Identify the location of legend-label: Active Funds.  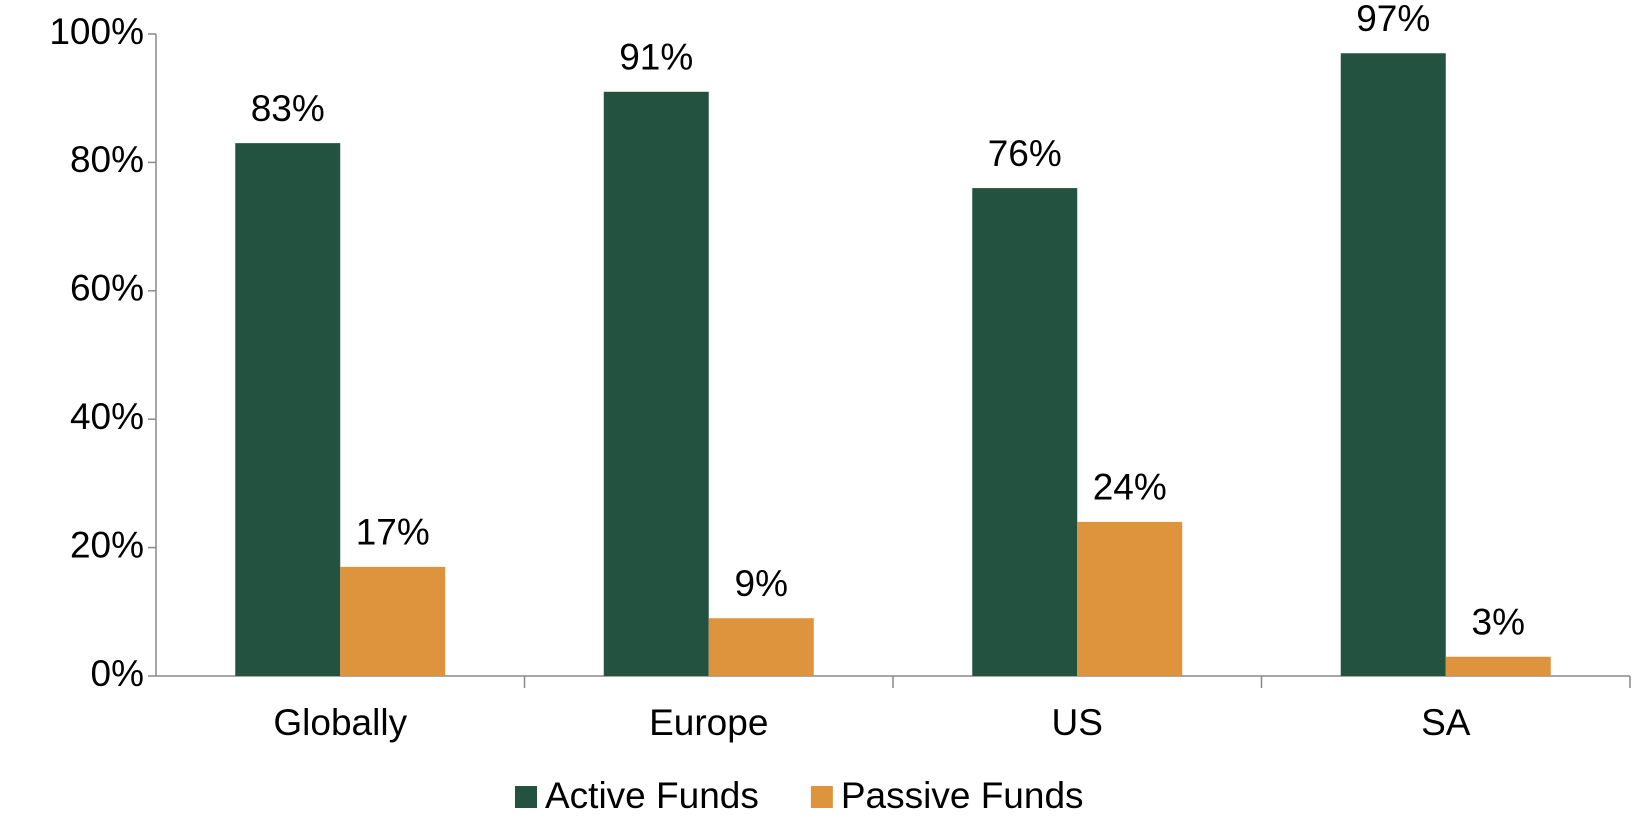
(652, 795).